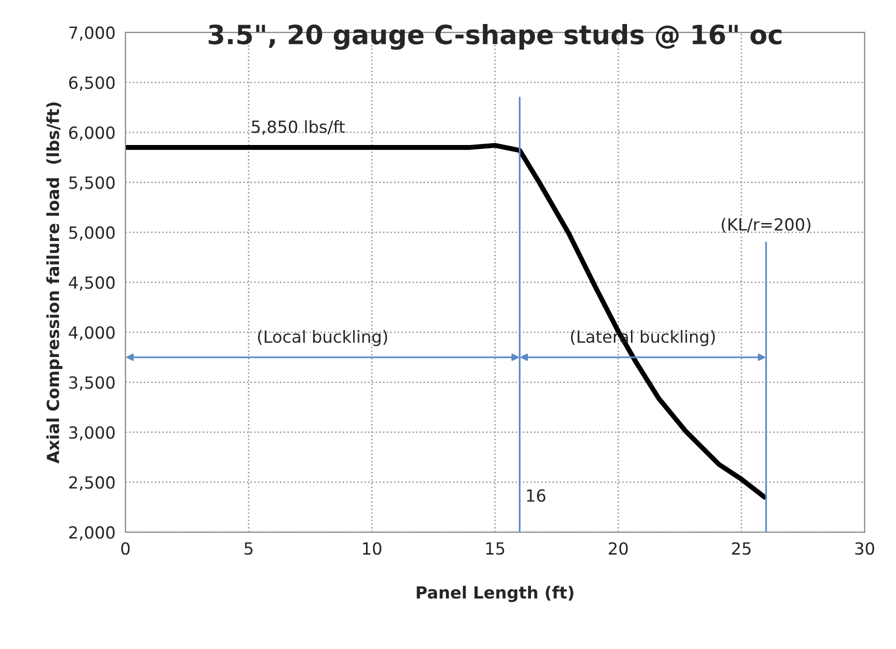  I want to click on y-tick-label: 5,500, so click(92, 183).